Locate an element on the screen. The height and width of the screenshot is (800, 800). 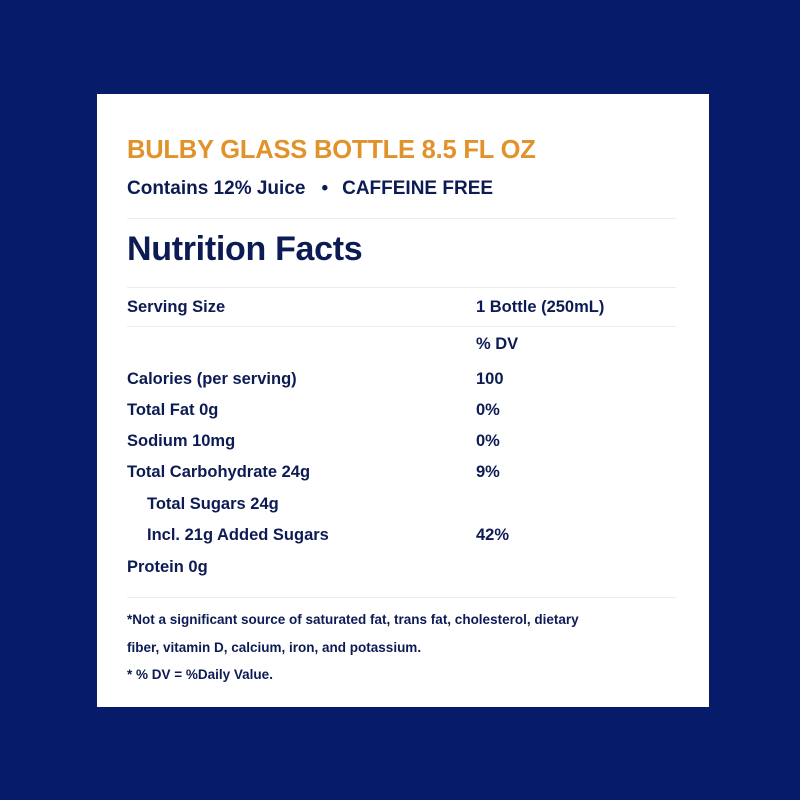
nutrient-value: 42% is located at coordinates (493, 535).